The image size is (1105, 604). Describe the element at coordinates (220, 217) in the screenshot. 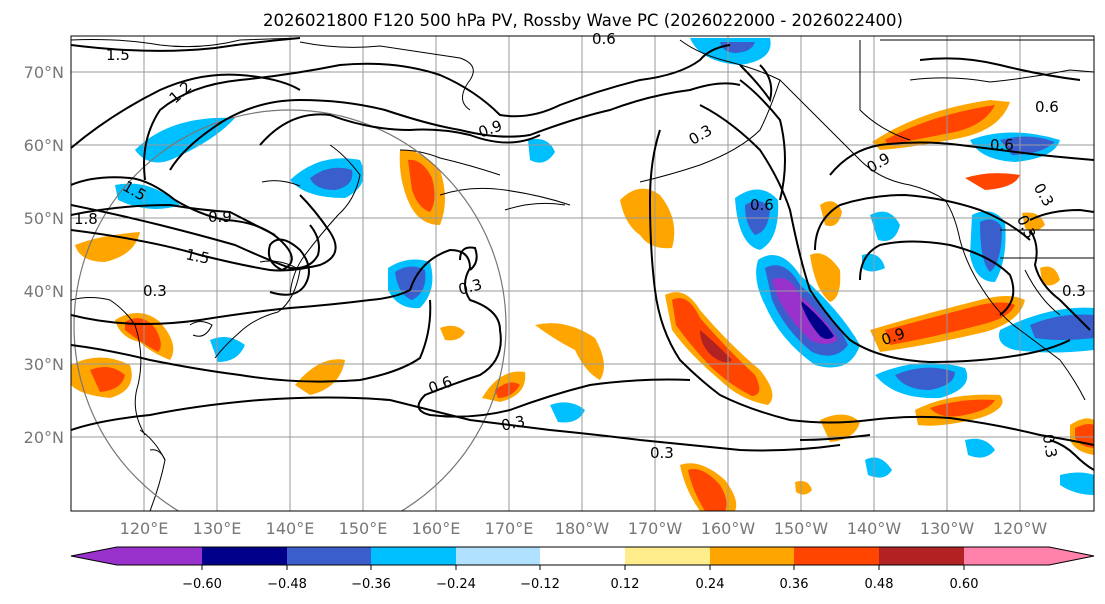

I see `contour-label: 0.9` at that location.